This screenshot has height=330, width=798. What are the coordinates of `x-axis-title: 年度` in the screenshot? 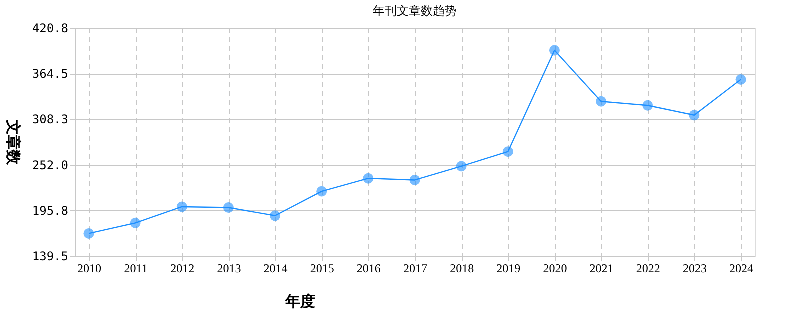 It's located at (300, 301).